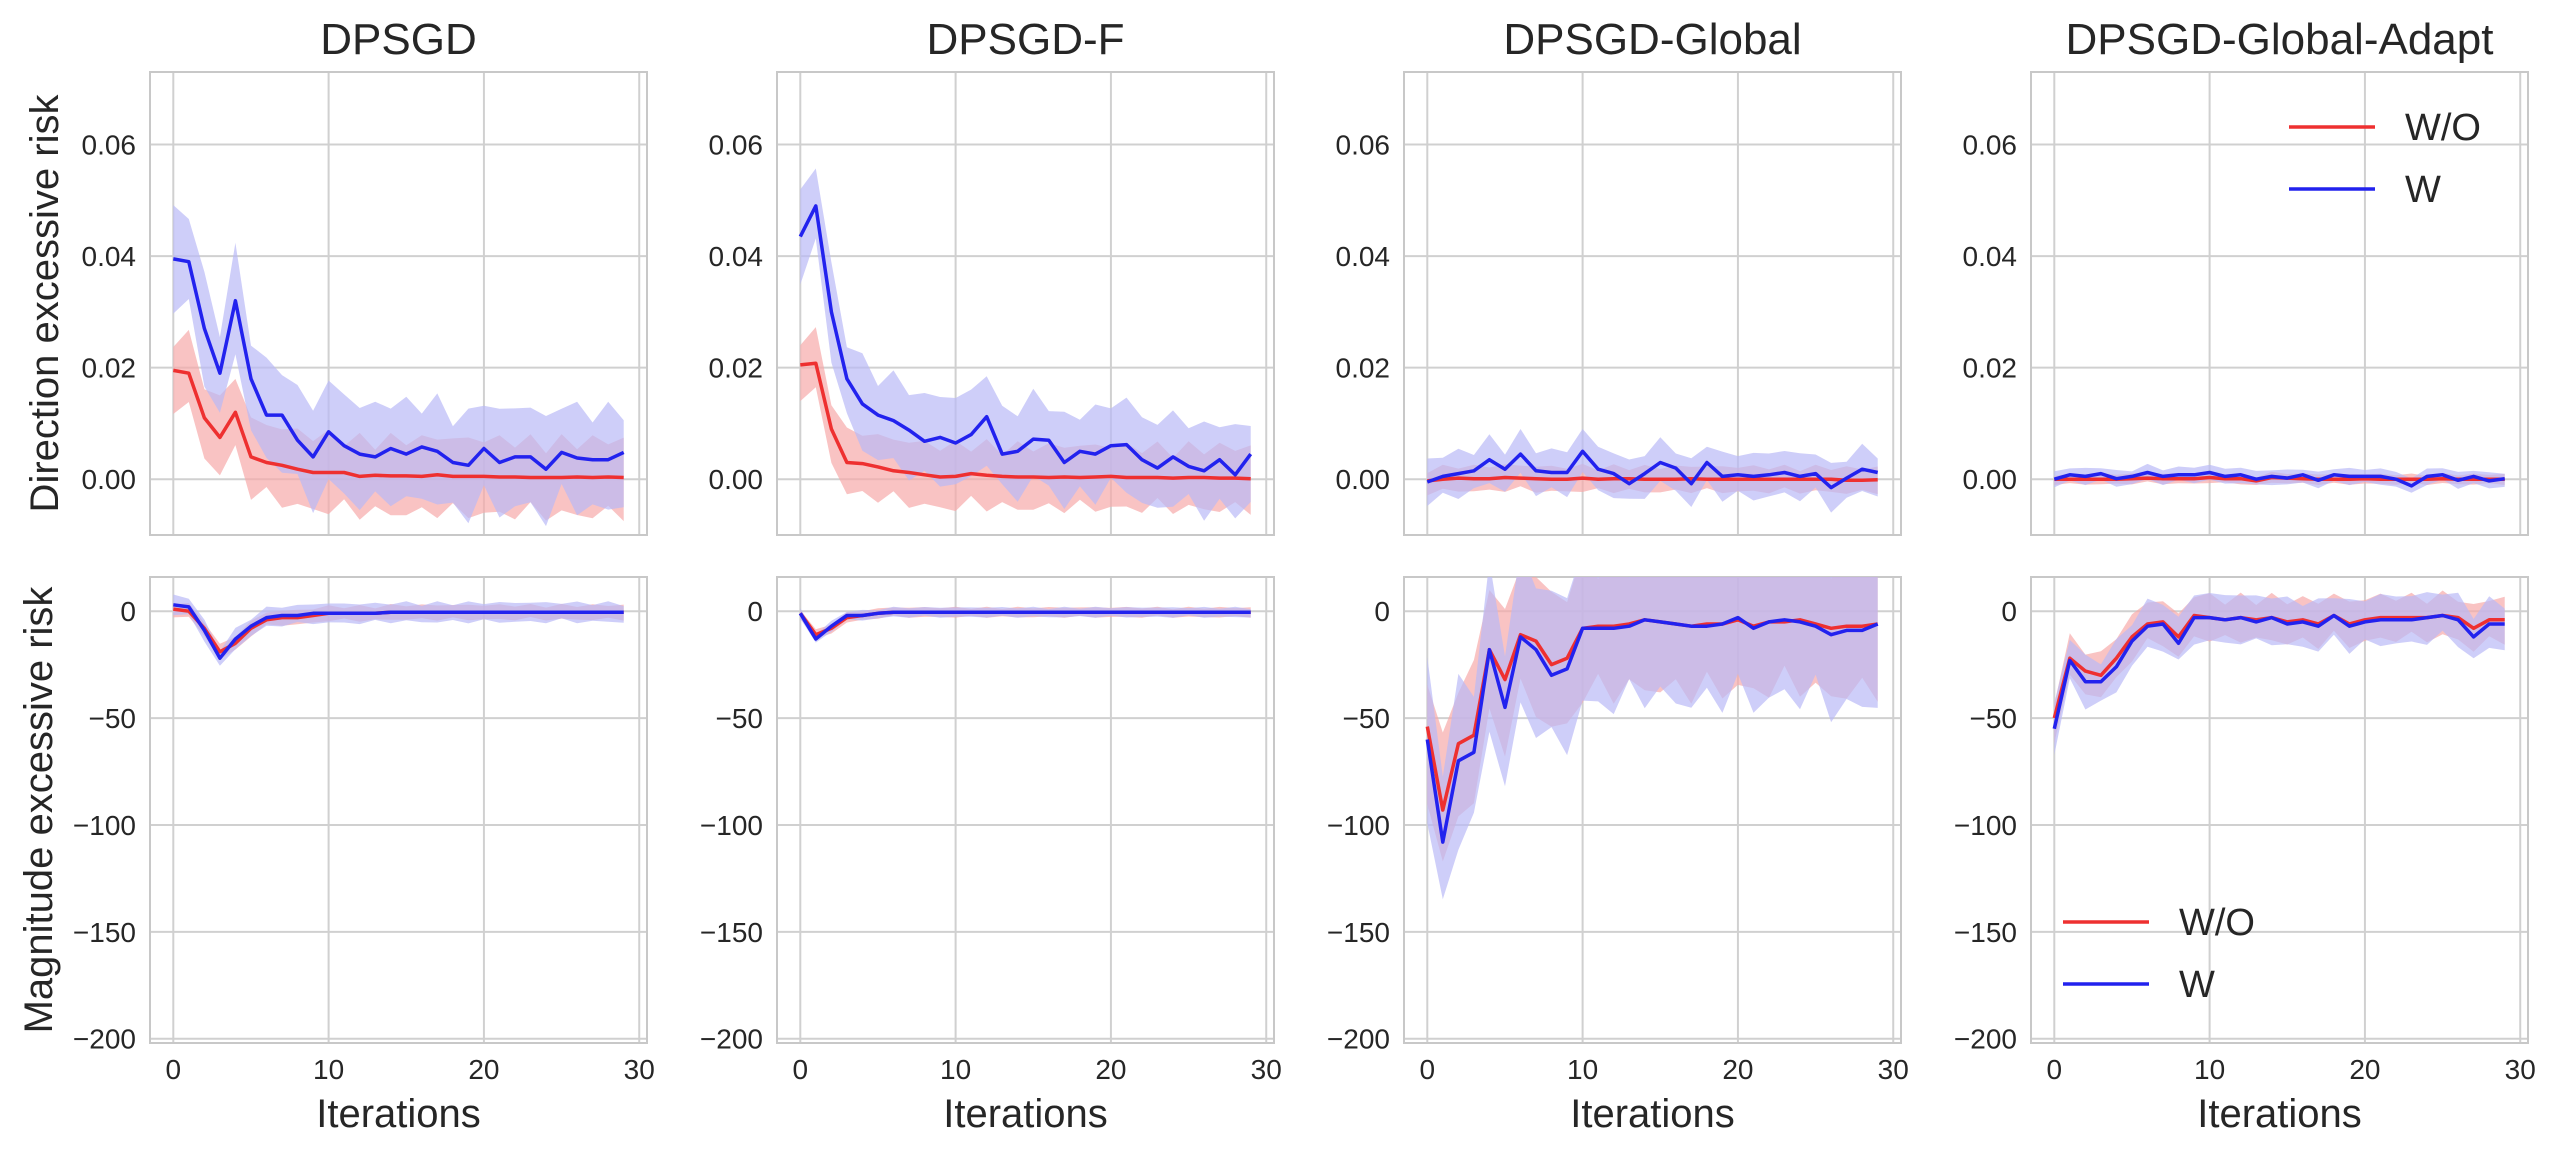 The image size is (2555, 1161). I want to click on panel-title: DPSGD, so click(398, 39).